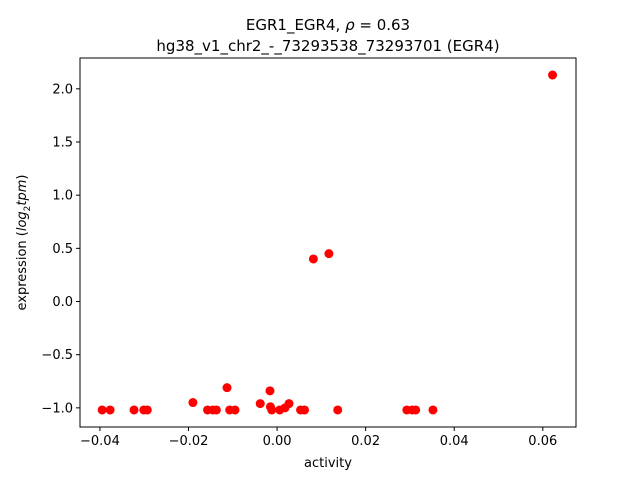 This screenshot has height=480, width=640. I want to click on x-axis: −0.04 −0.02 0.00 0.02 0.04 0.06, so click(318, 438).